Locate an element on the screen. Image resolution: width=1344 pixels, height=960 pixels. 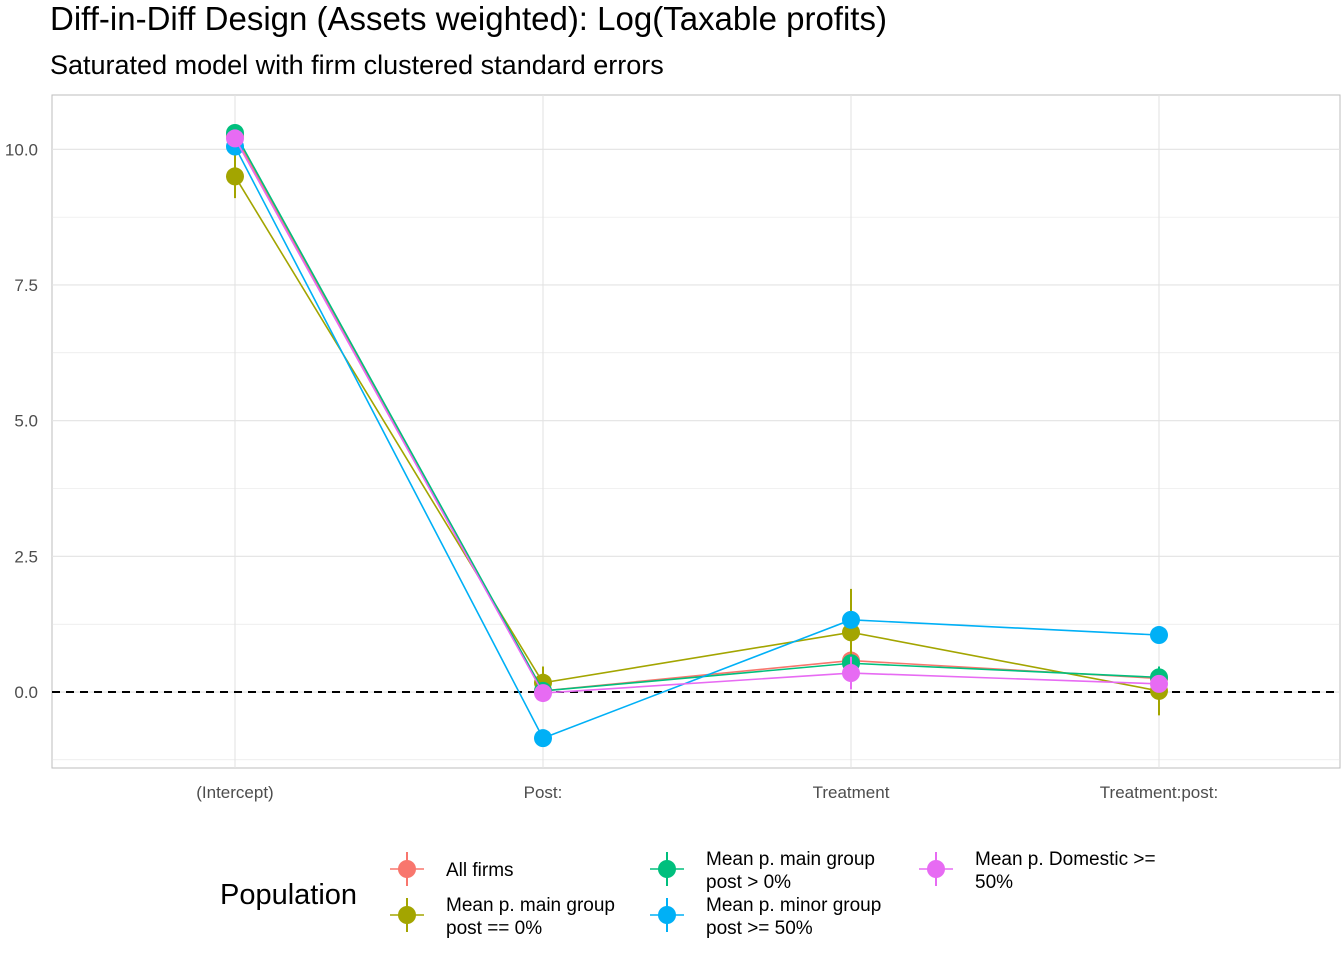
legend-title: Population is located at coordinates (288, 895).